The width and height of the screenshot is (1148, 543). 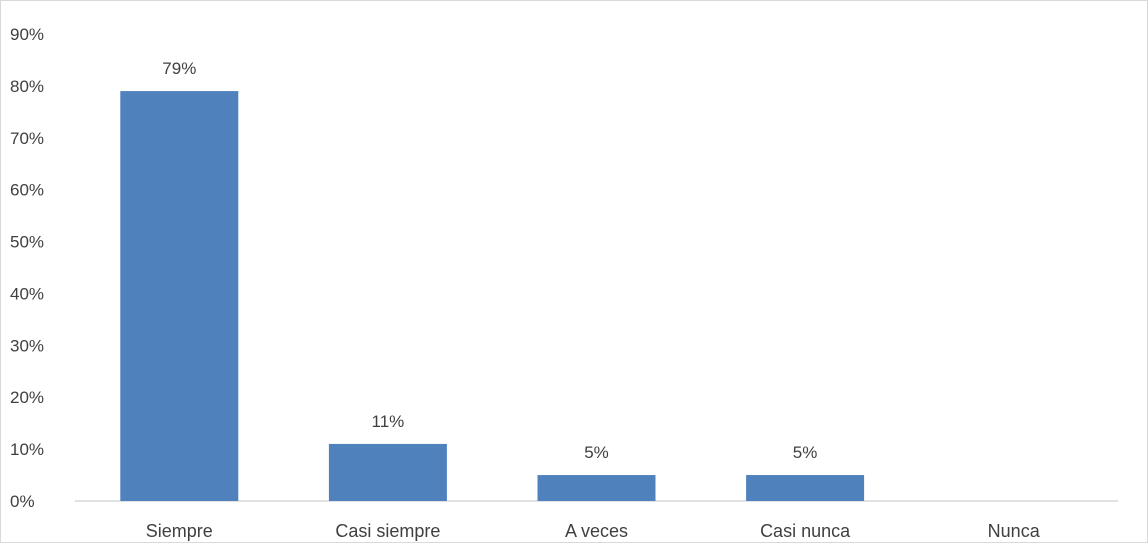 What do you see at coordinates (27, 345) in the screenshot?
I see `y-tick-label: 30%` at bounding box center [27, 345].